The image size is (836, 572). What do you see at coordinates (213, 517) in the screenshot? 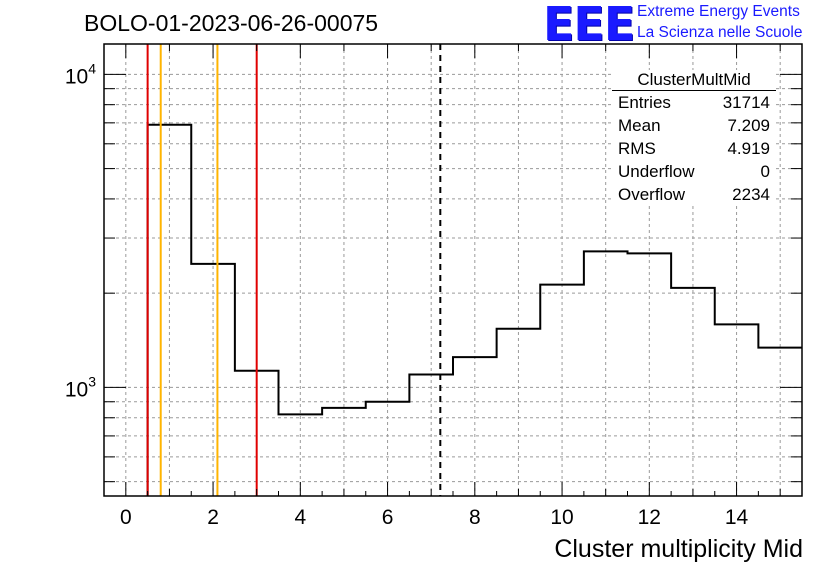
I see `x-tick-label: 2` at bounding box center [213, 517].